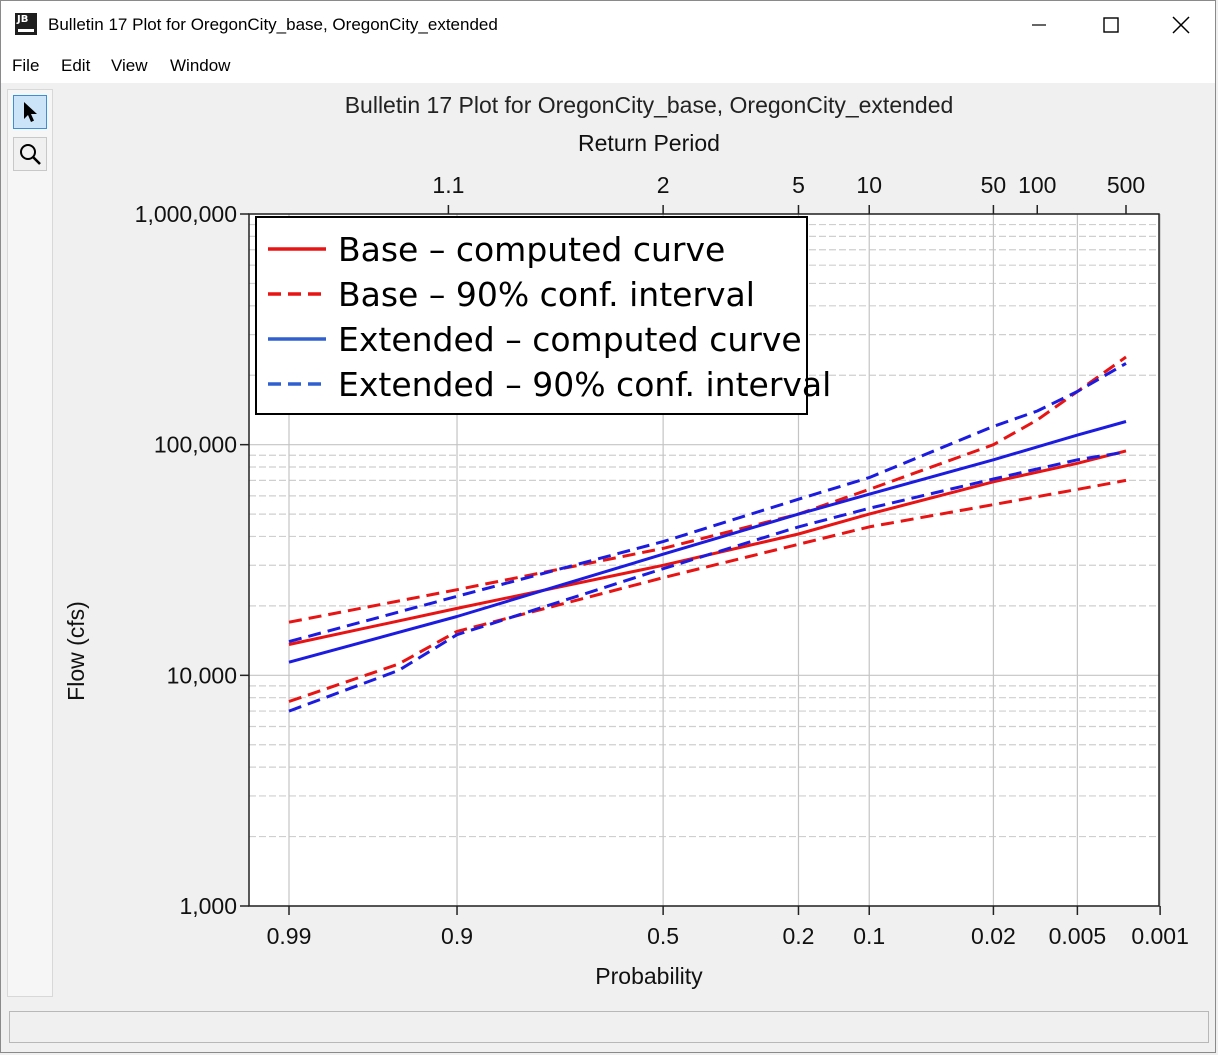 The width and height of the screenshot is (1218, 1055). Describe the element at coordinates (1078, 936) in the screenshot. I see `x-tick-label: 0.005` at that location.